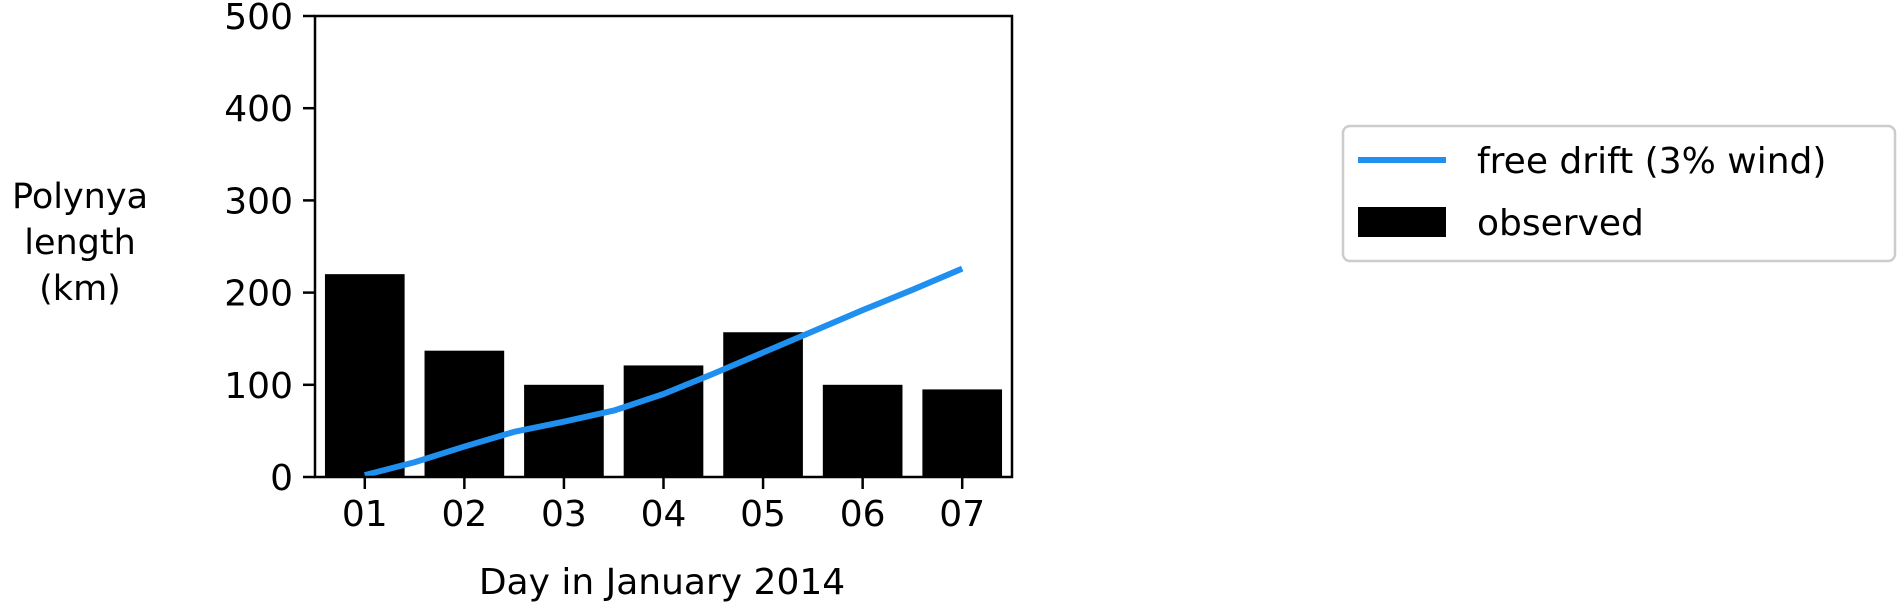 Image resolution: width=1897 pixels, height=603 pixels. What do you see at coordinates (80, 243) in the screenshot?
I see `y-axis-label-line-2: length` at bounding box center [80, 243].